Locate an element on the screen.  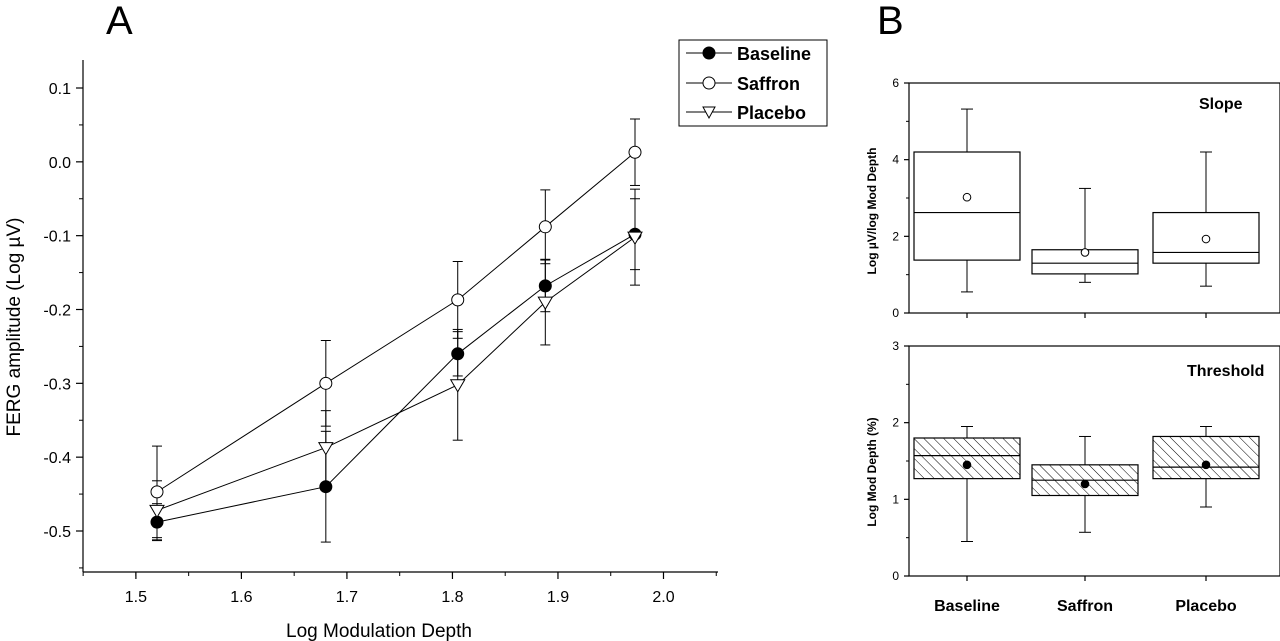
x-tick-label: 1.8 is located at coordinates (452, 597).